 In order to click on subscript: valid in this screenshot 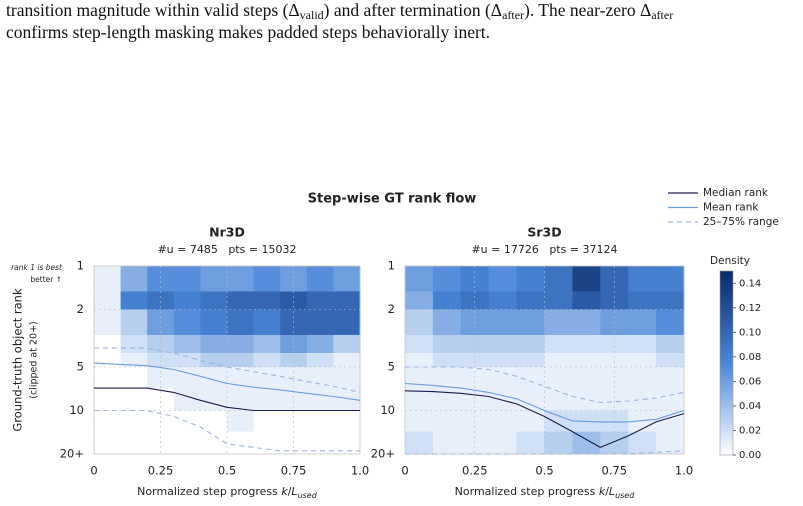, I will do `click(311, 15)`.